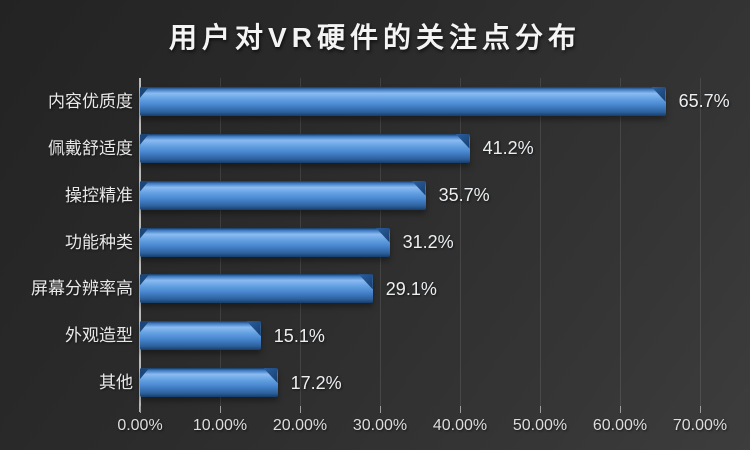 The image size is (750, 450). Describe the element at coordinates (460, 425) in the screenshot. I see `x-axis-tick-label: 40.00%` at that location.